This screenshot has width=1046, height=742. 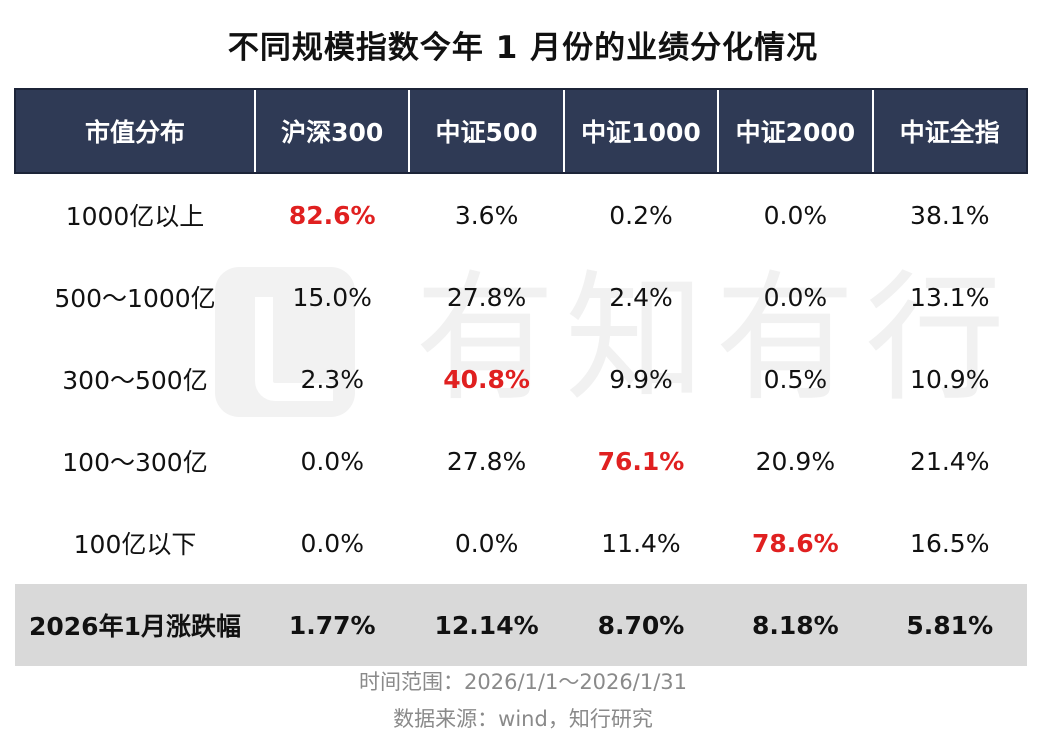 What do you see at coordinates (950, 215) in the screenshot?
I see `table-cell: 38.1%` at bounding box center [950, 215].